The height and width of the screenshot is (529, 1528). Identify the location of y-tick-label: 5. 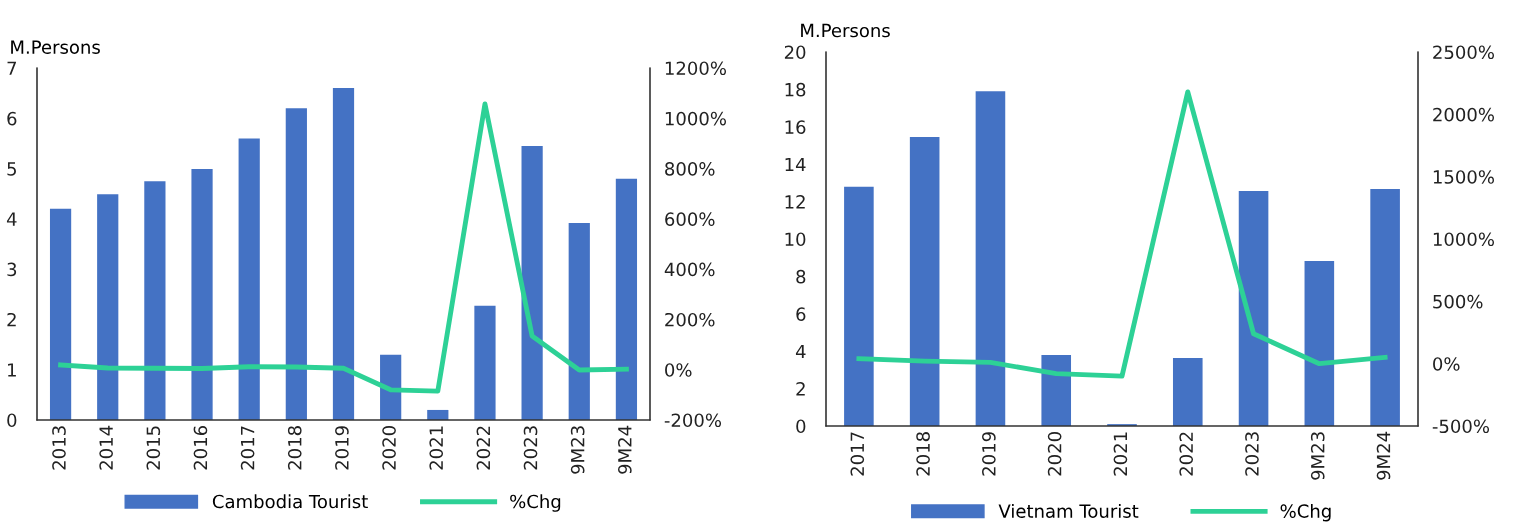
(11, 169).